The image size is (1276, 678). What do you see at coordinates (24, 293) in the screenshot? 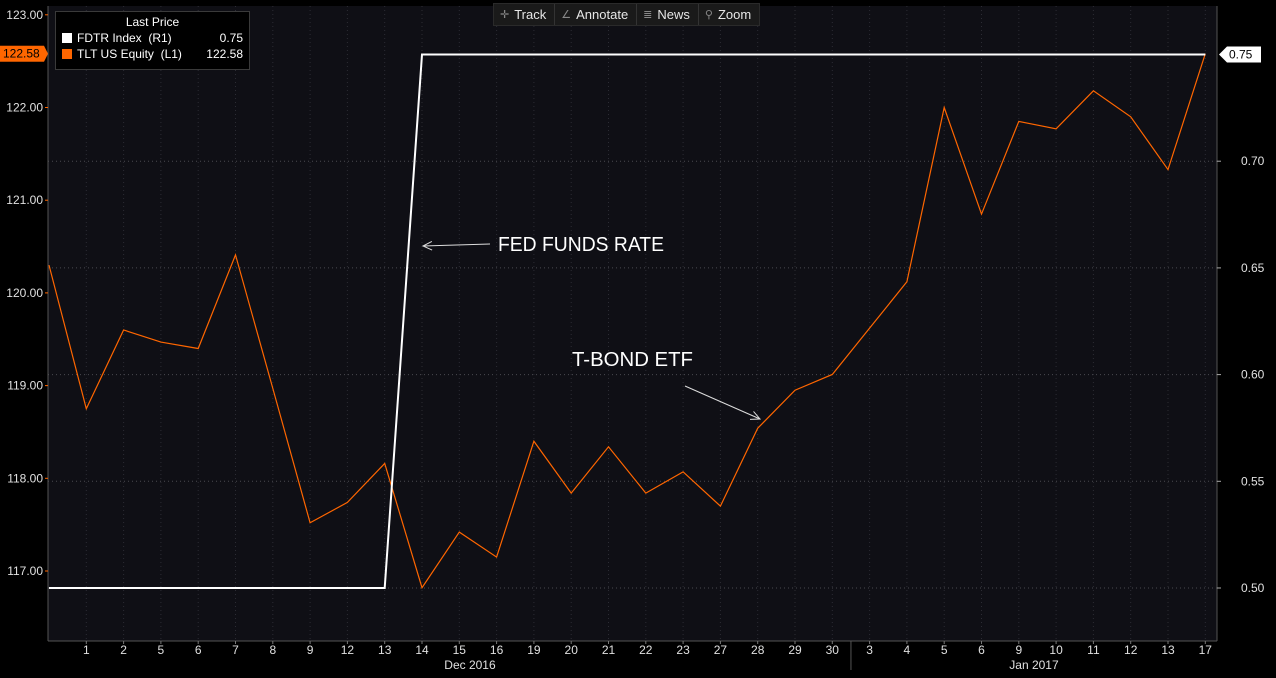
I see `left-tick-label: 120.00` at bounding box center [24, 293].